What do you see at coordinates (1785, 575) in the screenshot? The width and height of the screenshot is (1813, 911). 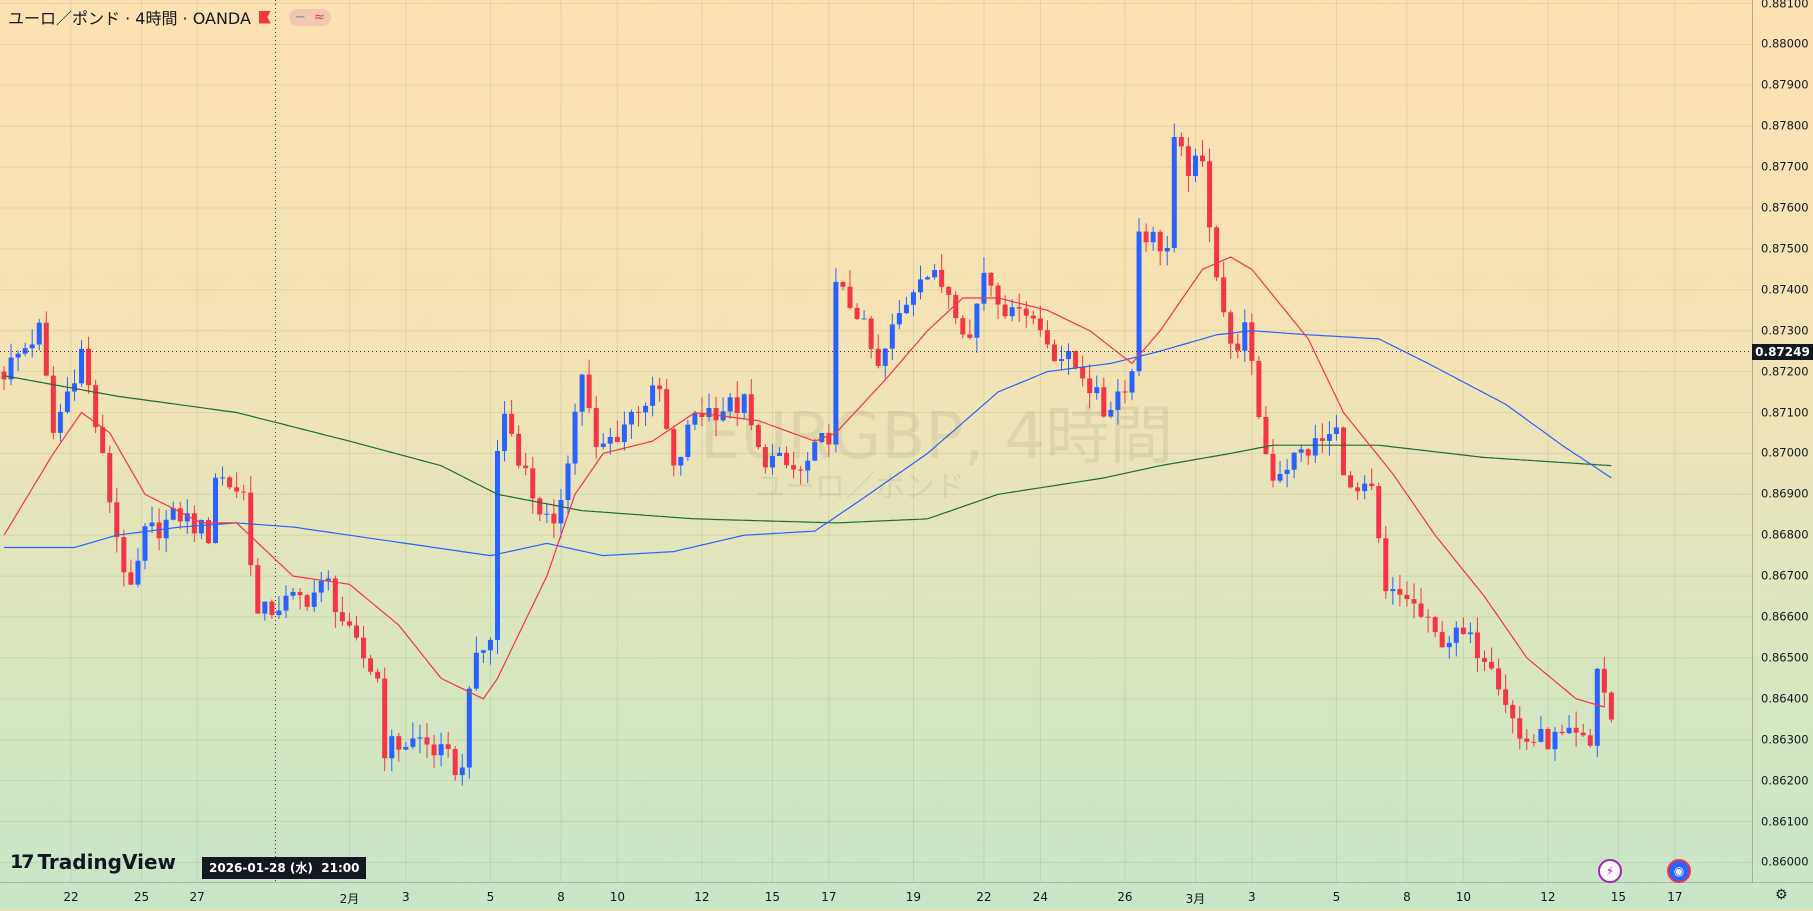 I see `price-tick-label: 0.86700` at bounding box center [1785, 575].